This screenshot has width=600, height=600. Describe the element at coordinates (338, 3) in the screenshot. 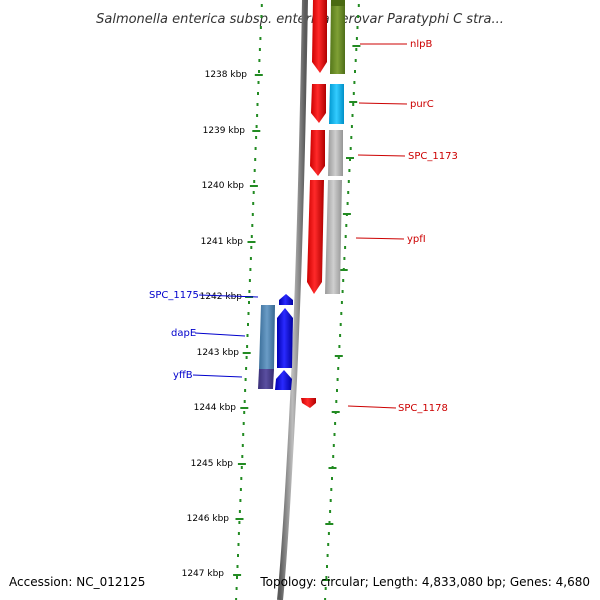

I see `cog-bar-nlpb-top-cap` at that location.